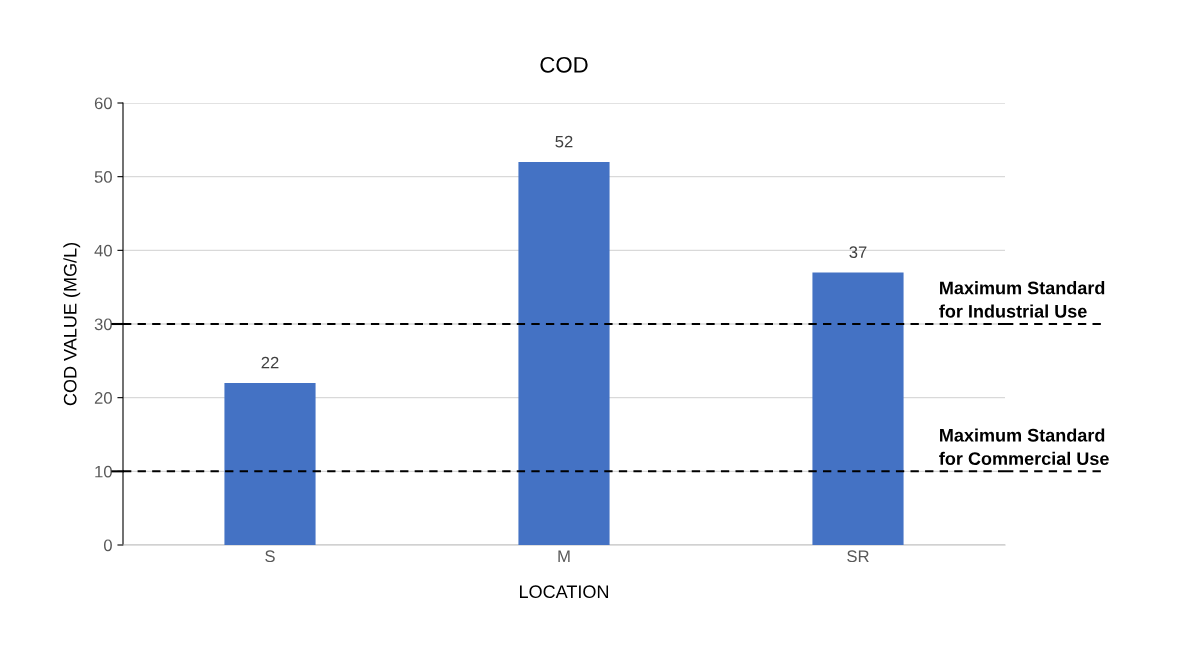 This screenshot has width=1179, height=655. What do you see at coordinates (270, 556) in the screenshot?
I see `x-tick-label: S` at bounding box center [270, 556].